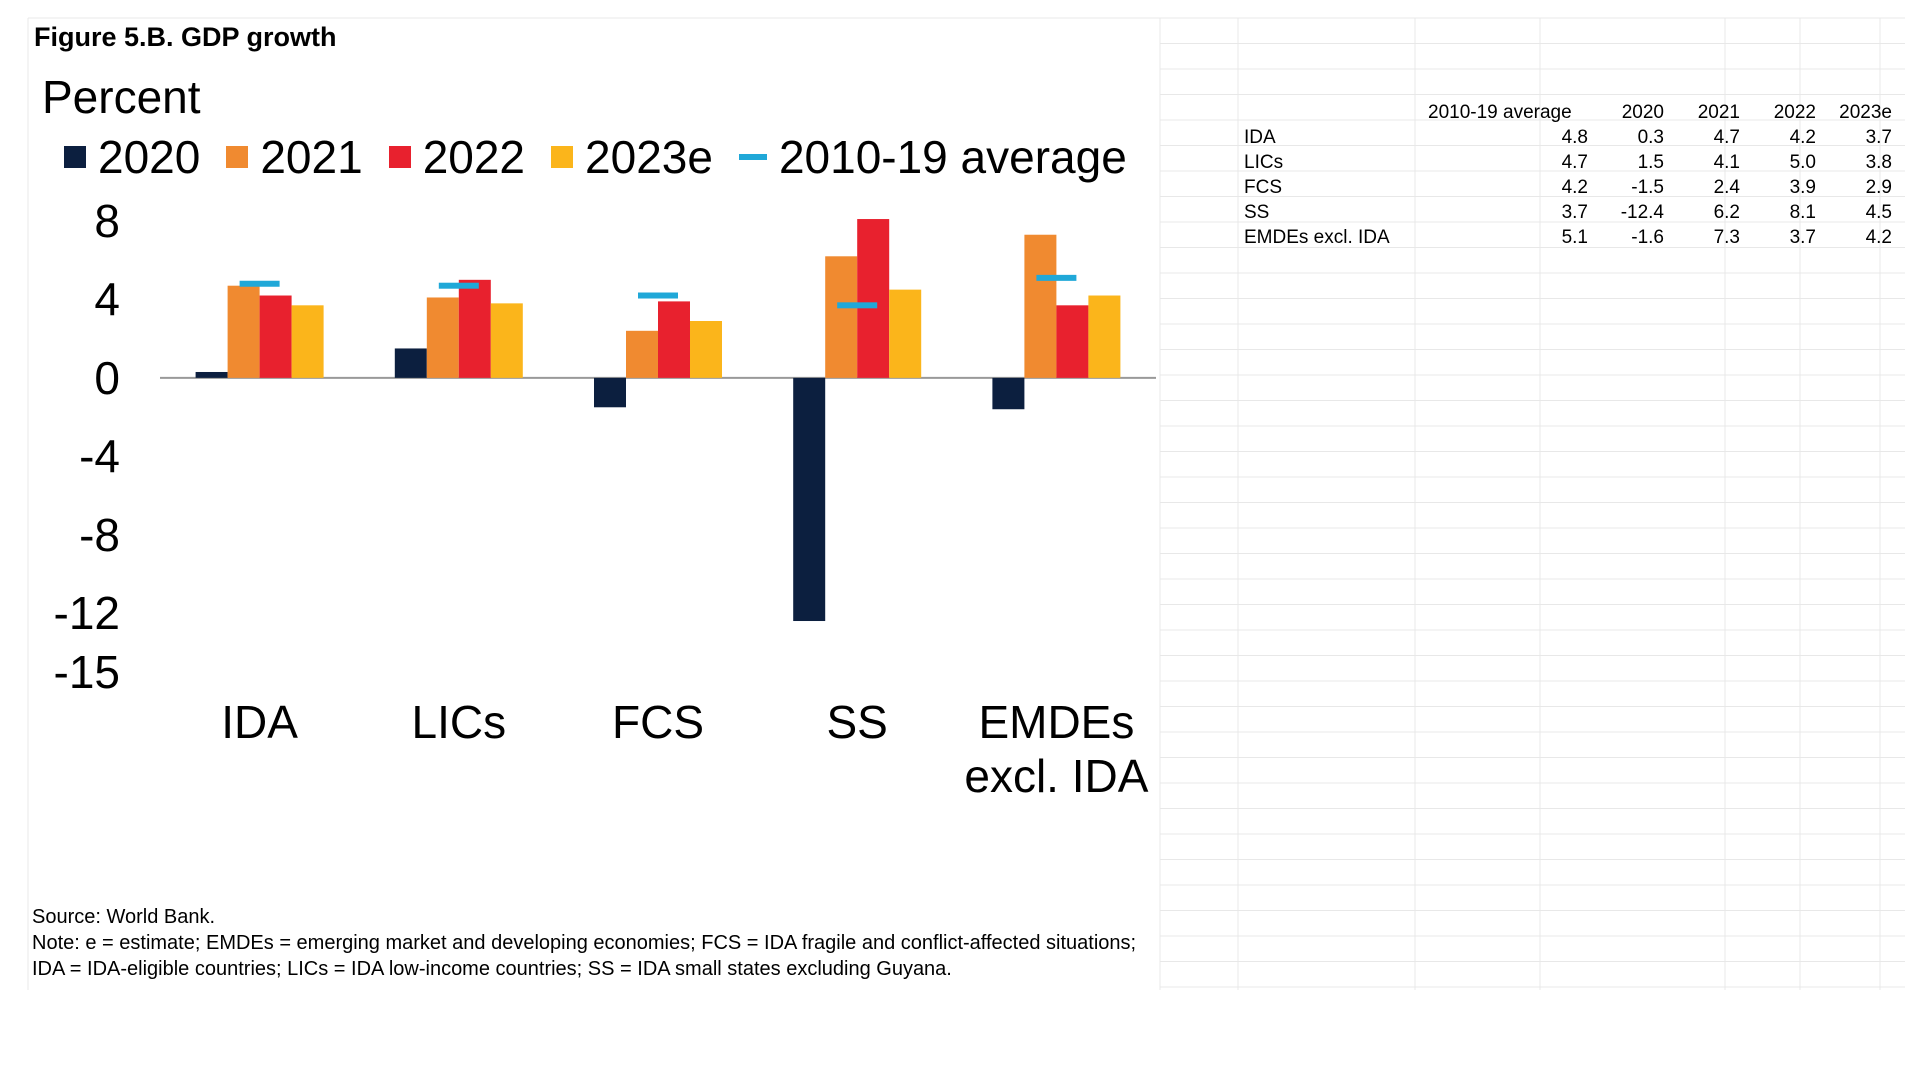 This screenshot has width=1920, height=1080. Describe the element at coordinates (1718, 112) in the screenshot. I see `table-header-cell: 2021` at that location.